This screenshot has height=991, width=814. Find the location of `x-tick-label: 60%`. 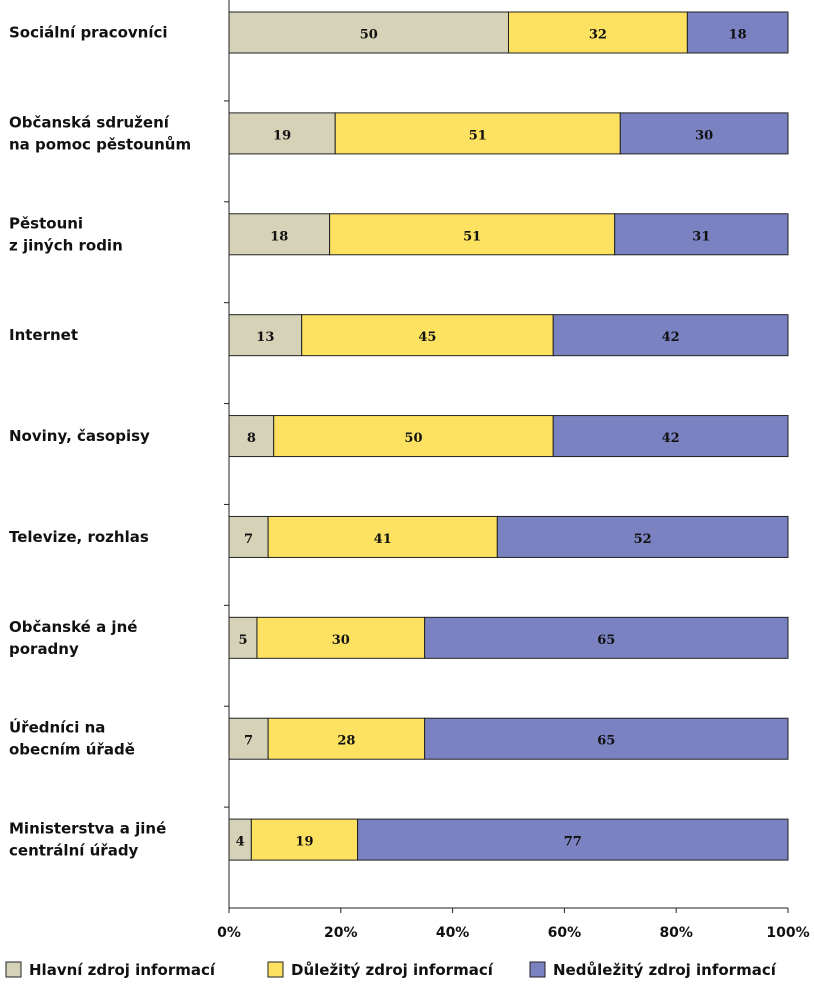

x-tick-label: 60% is located at coordinates (565, 933).